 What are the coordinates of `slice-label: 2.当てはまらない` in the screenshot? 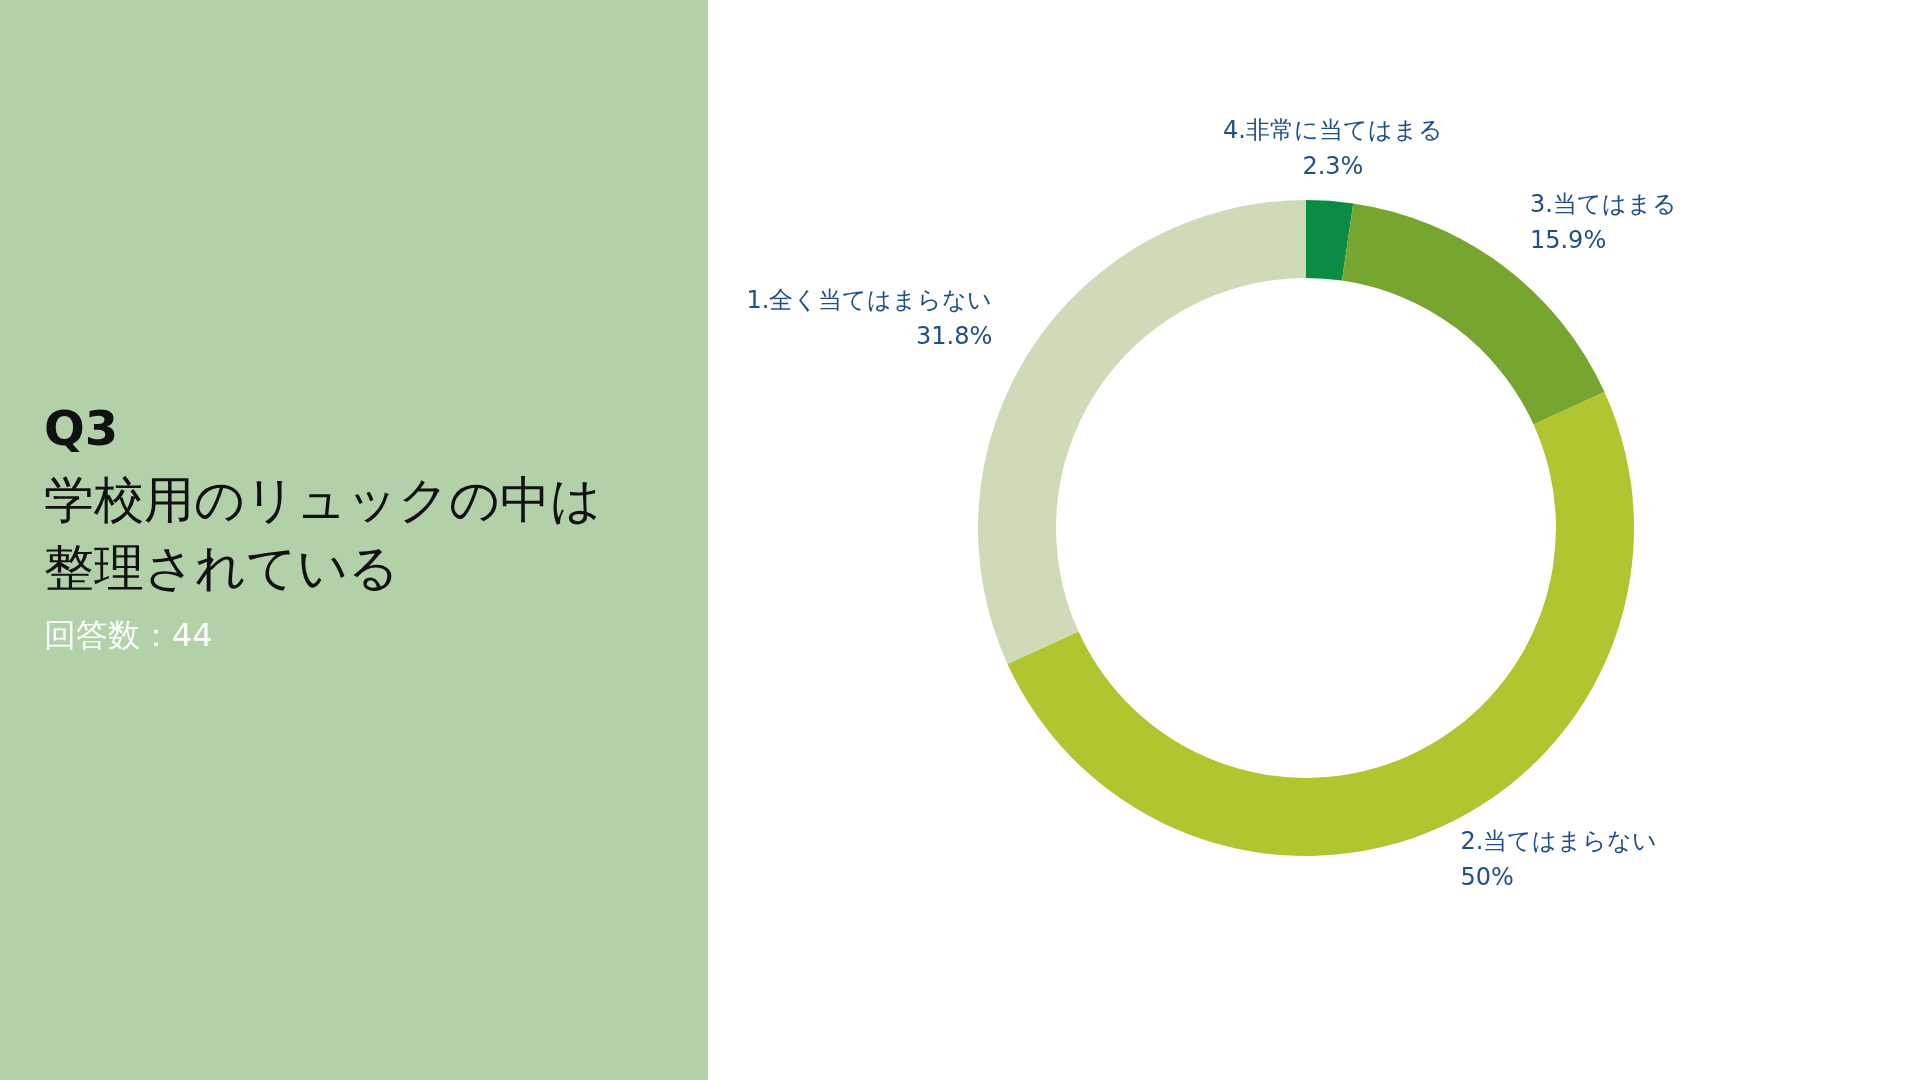 It's located at (1559, 841).